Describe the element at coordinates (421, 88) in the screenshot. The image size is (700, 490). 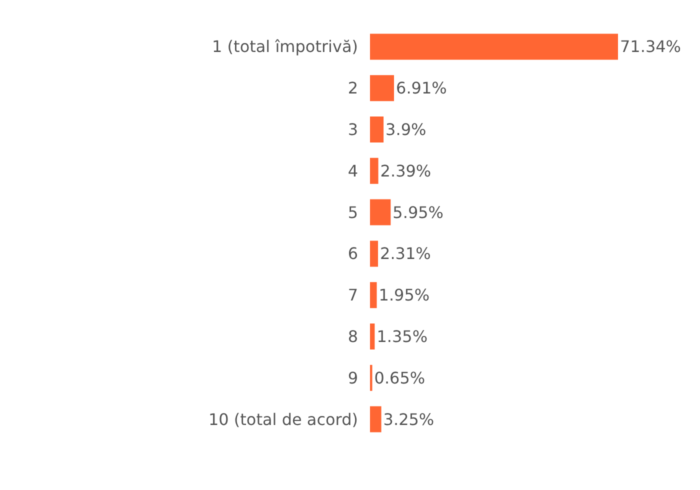
I see `data-label: 6.91%` at that location.